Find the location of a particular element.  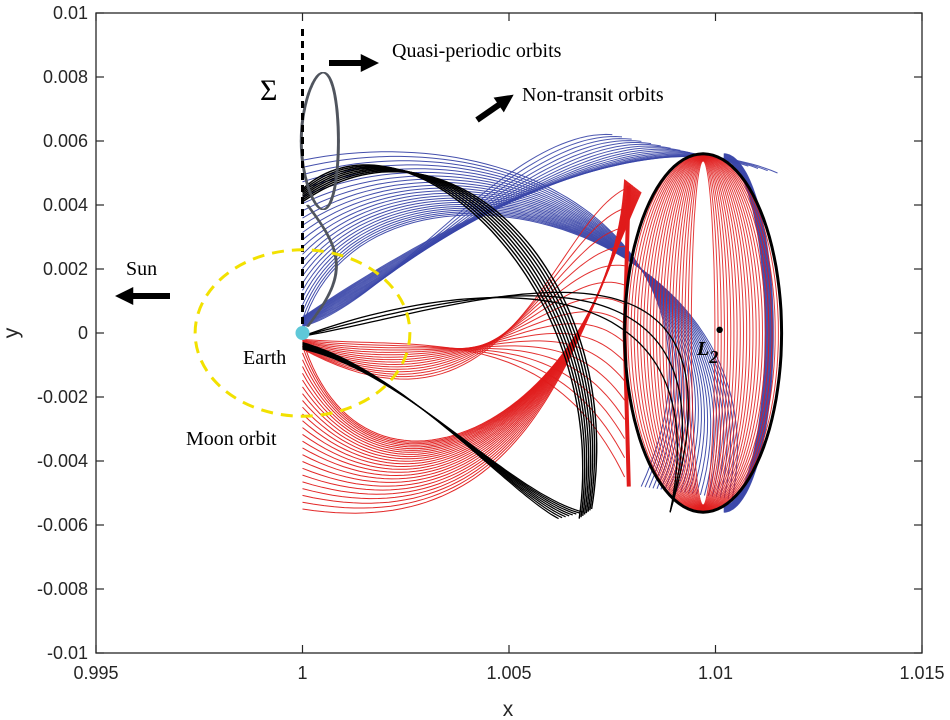

sun-label: Sun is located at coordinates (141, 269).